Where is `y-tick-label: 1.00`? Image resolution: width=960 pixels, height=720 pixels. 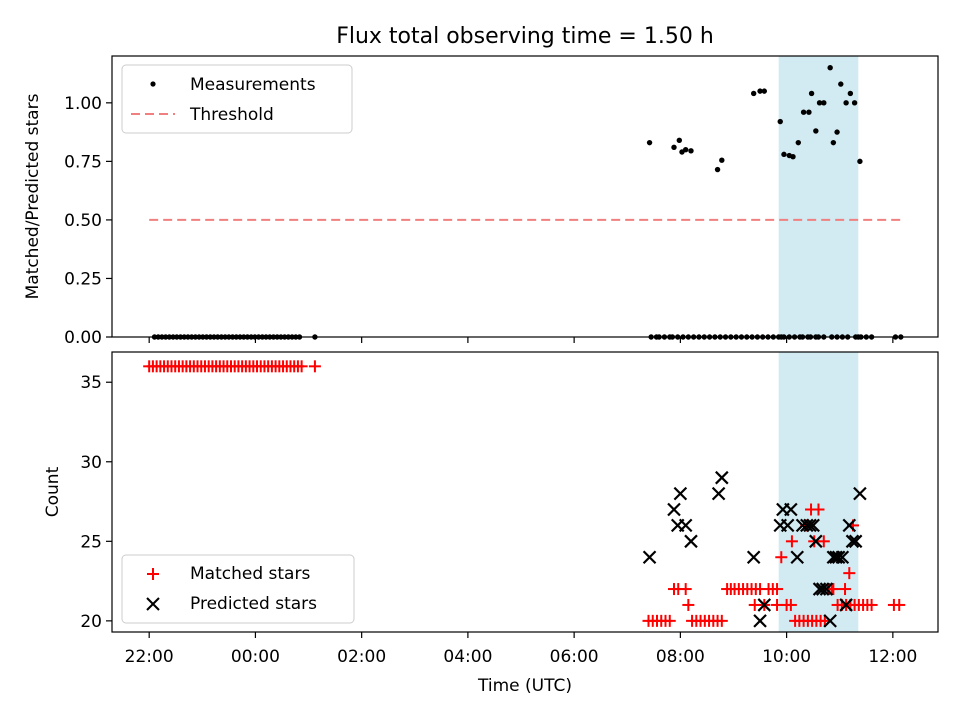
y-tick-label: 1.00 is located at coordinates (83, 104).